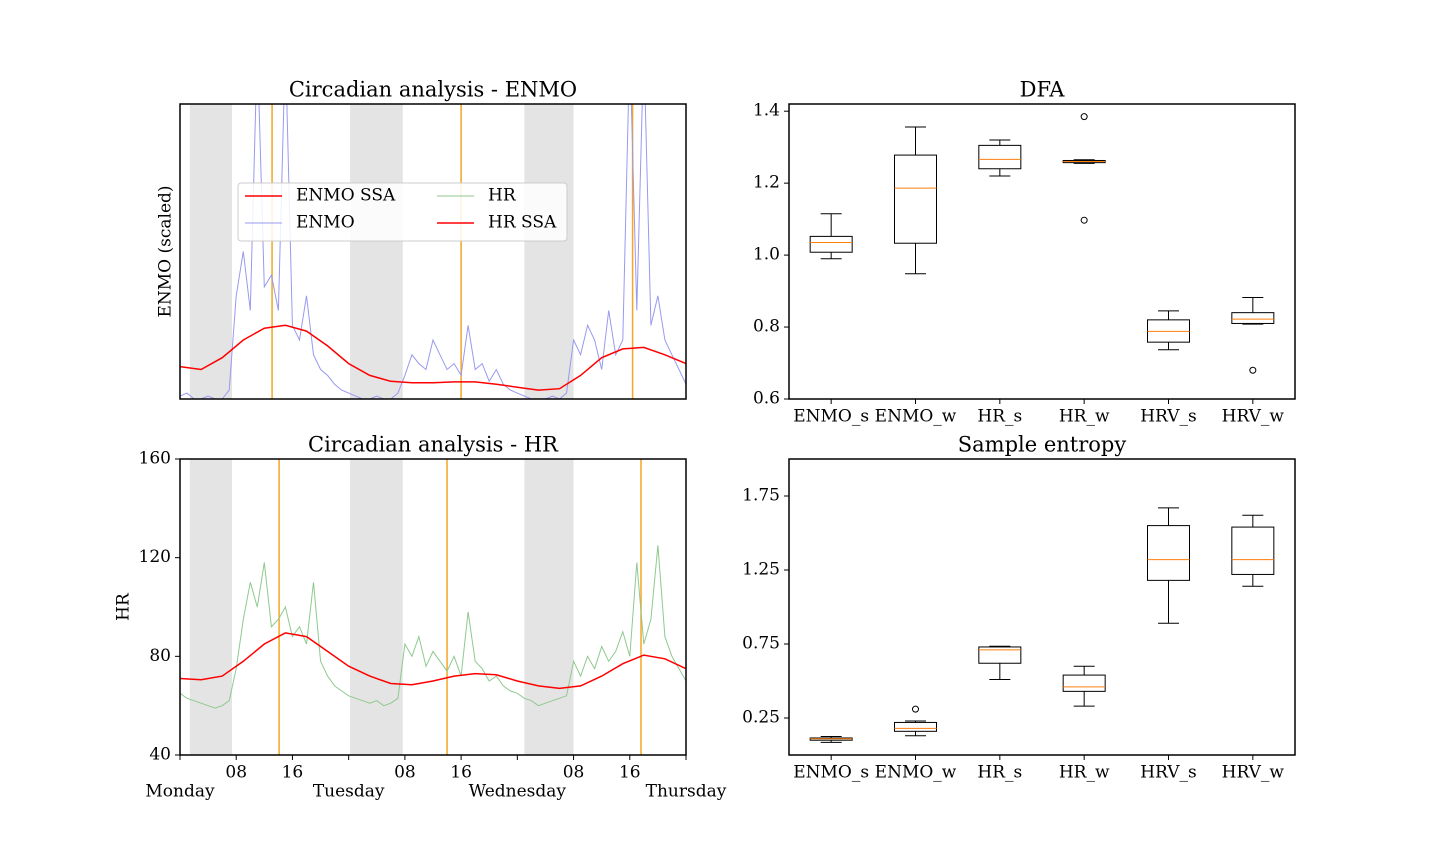 The image size is (1440, 864). Describe the element at coordinates (761, 496) in the screenshot. I see `y-tick-label: 1.75` at that location.